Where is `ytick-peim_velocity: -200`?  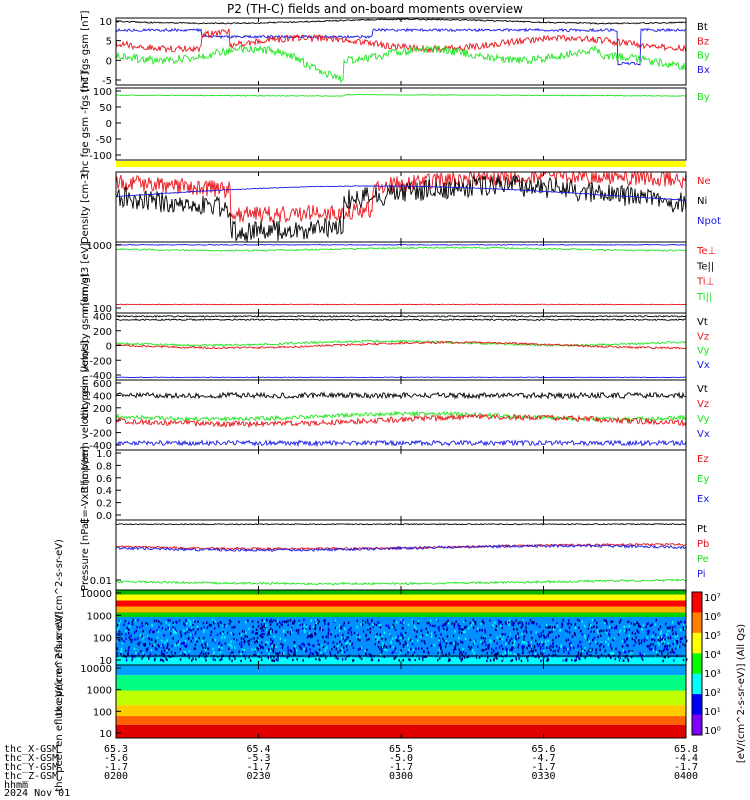 ytick-peim_velocity: -200 is located at coordinates (100, 361).